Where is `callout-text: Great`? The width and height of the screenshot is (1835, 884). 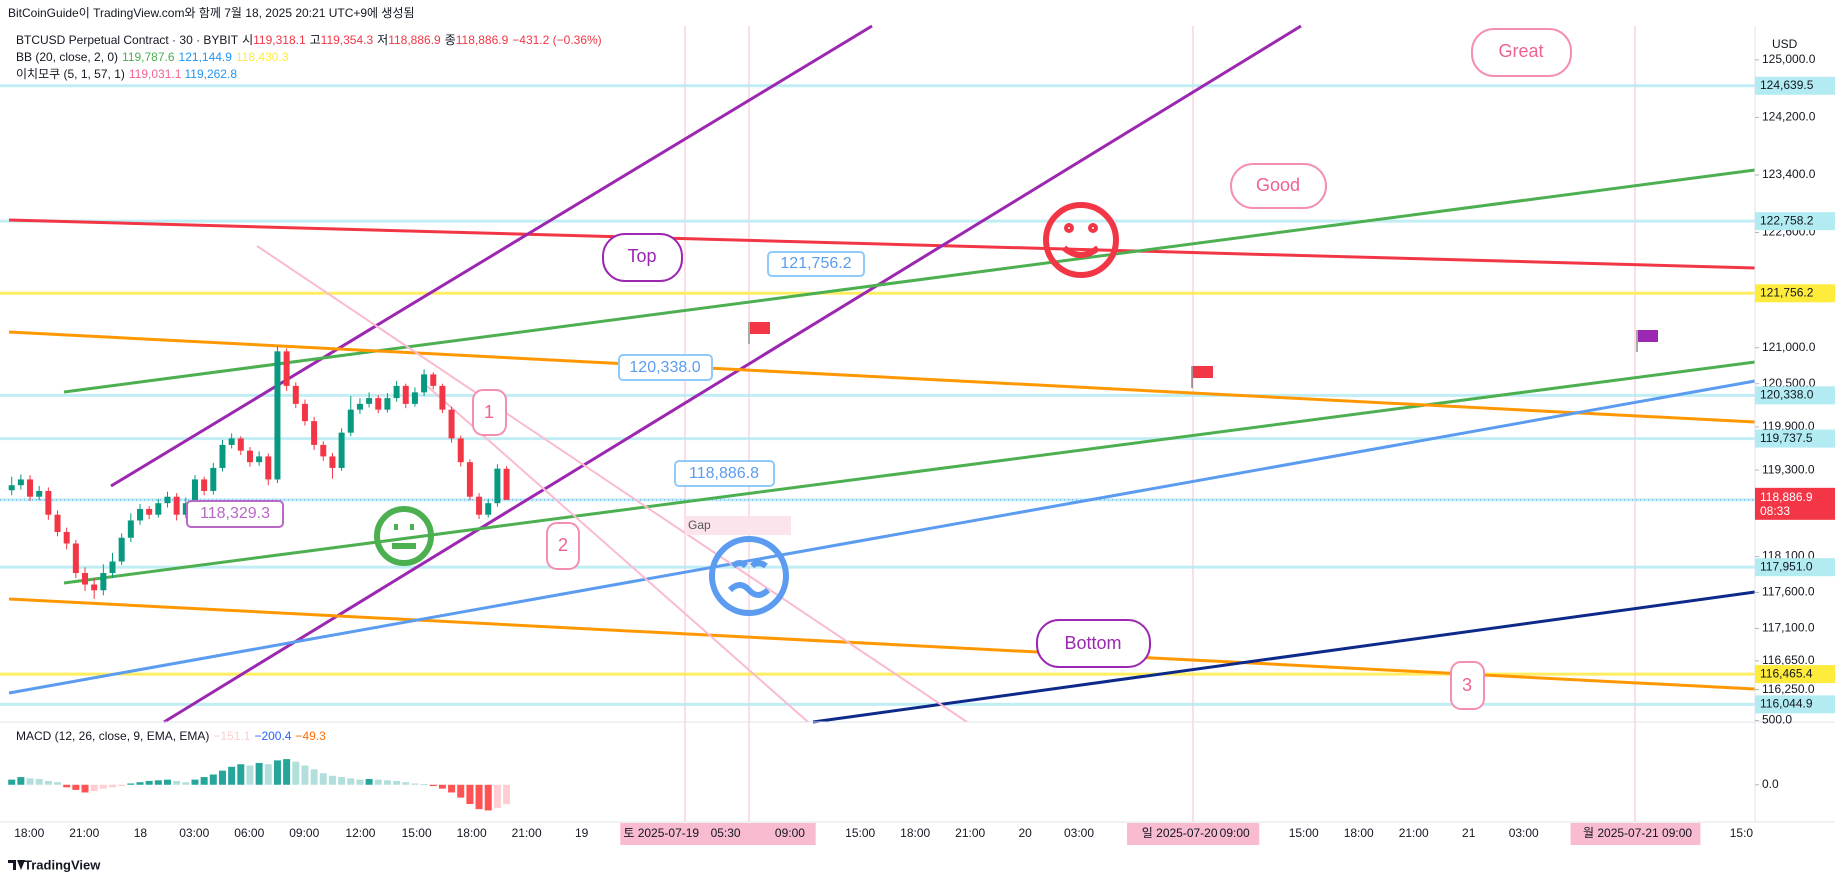
callout-text: Great is located at coordinates (1520, 51).